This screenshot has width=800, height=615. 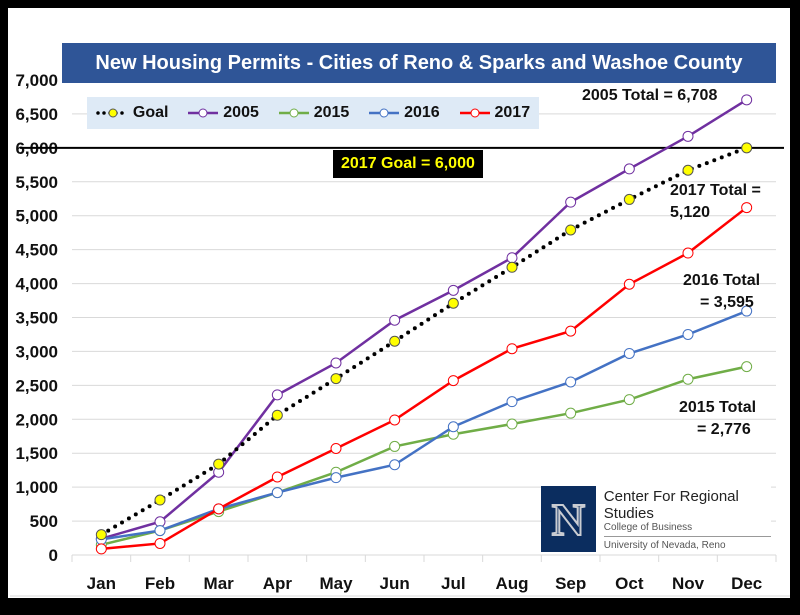 I want to click on total-annotation-value: = 2,776, so click(x=724, y=429).